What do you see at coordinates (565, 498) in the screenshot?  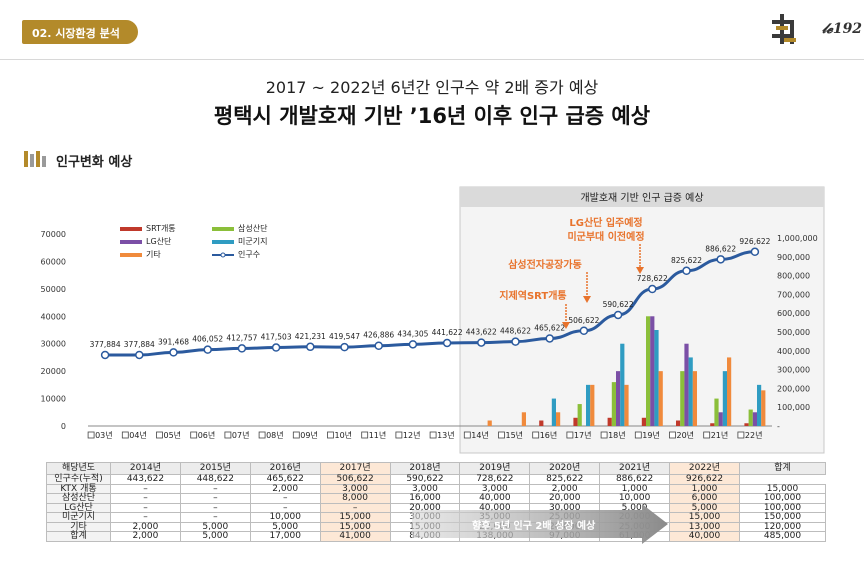 I see `table-cell: 20,000` at bounding box center [565, 498].